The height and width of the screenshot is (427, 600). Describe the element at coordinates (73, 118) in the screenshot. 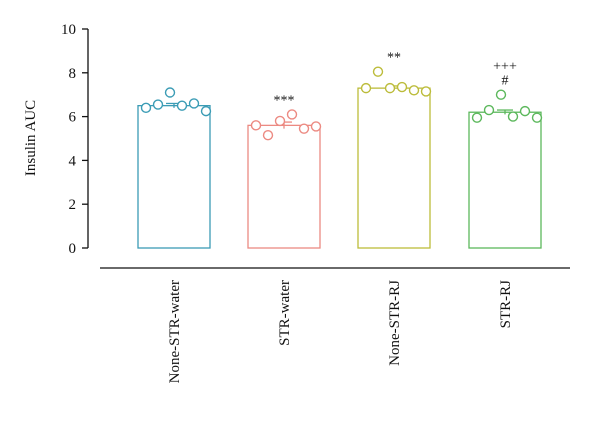

I see `y-tick-label: 6` at that location.